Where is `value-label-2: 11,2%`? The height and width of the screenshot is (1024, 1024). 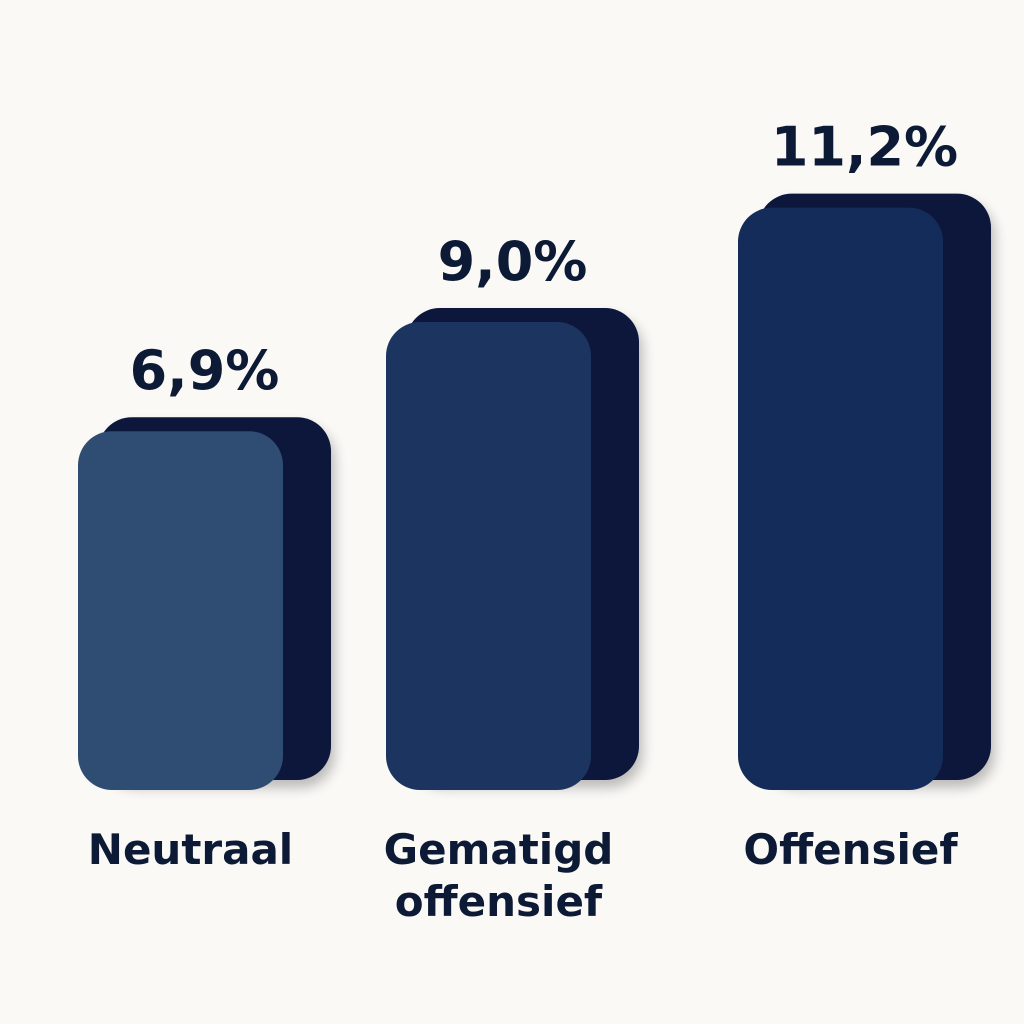 value-label-2: 11,2% is located at coordinates (864, 147).